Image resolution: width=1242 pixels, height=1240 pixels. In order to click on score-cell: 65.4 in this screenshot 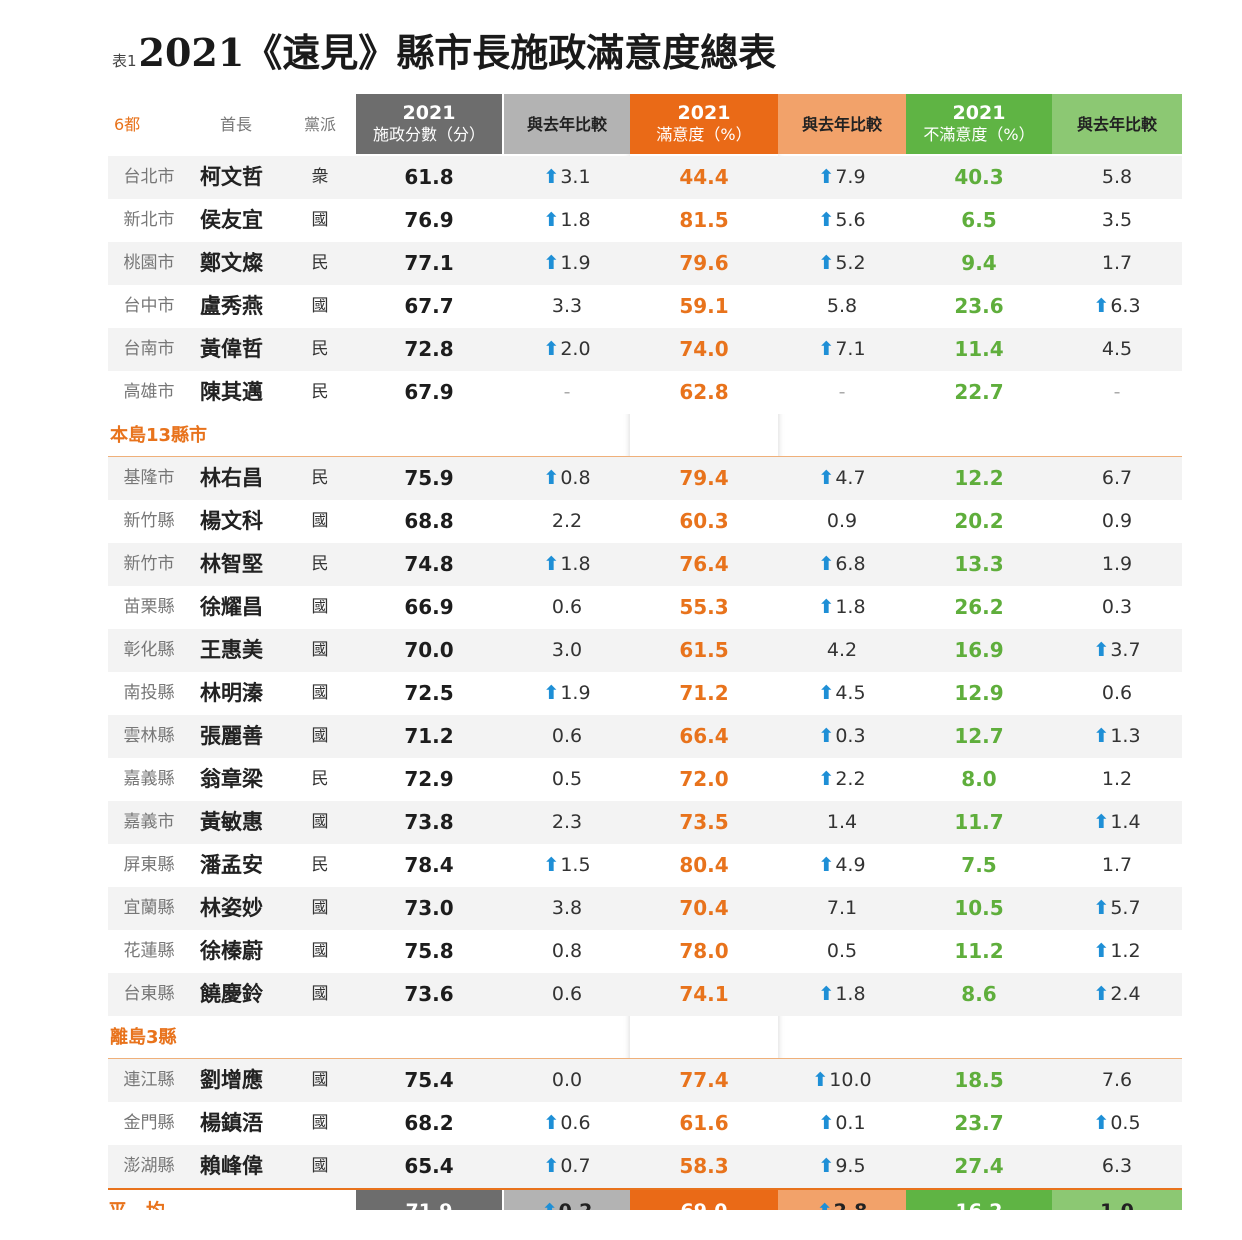, I will do `click(429, 1166)`.